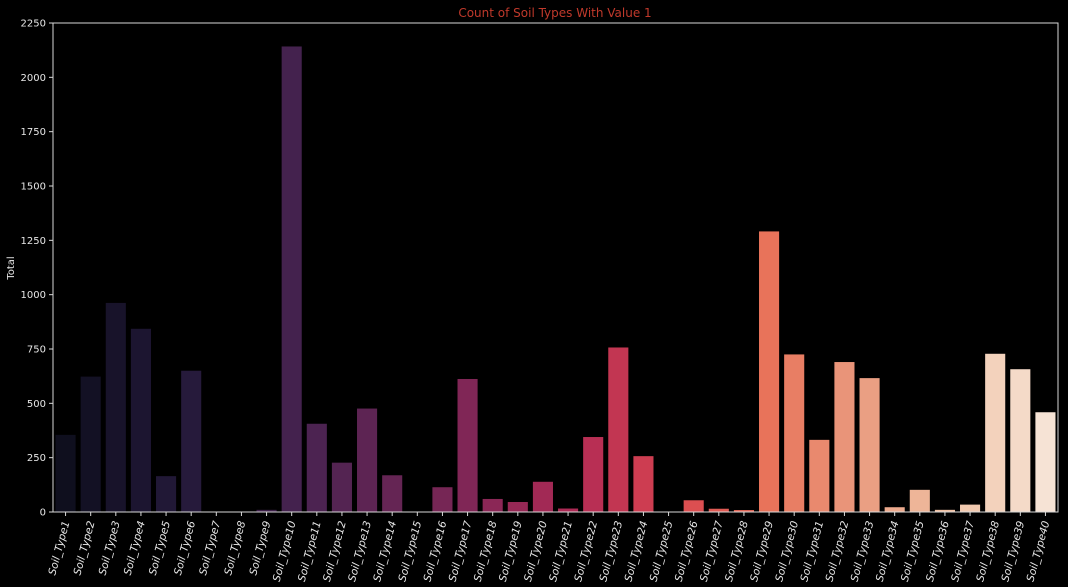  Describe the element at coordinates (1020, 440) in the screenshot. I see `bar-soil-type39` at that location.